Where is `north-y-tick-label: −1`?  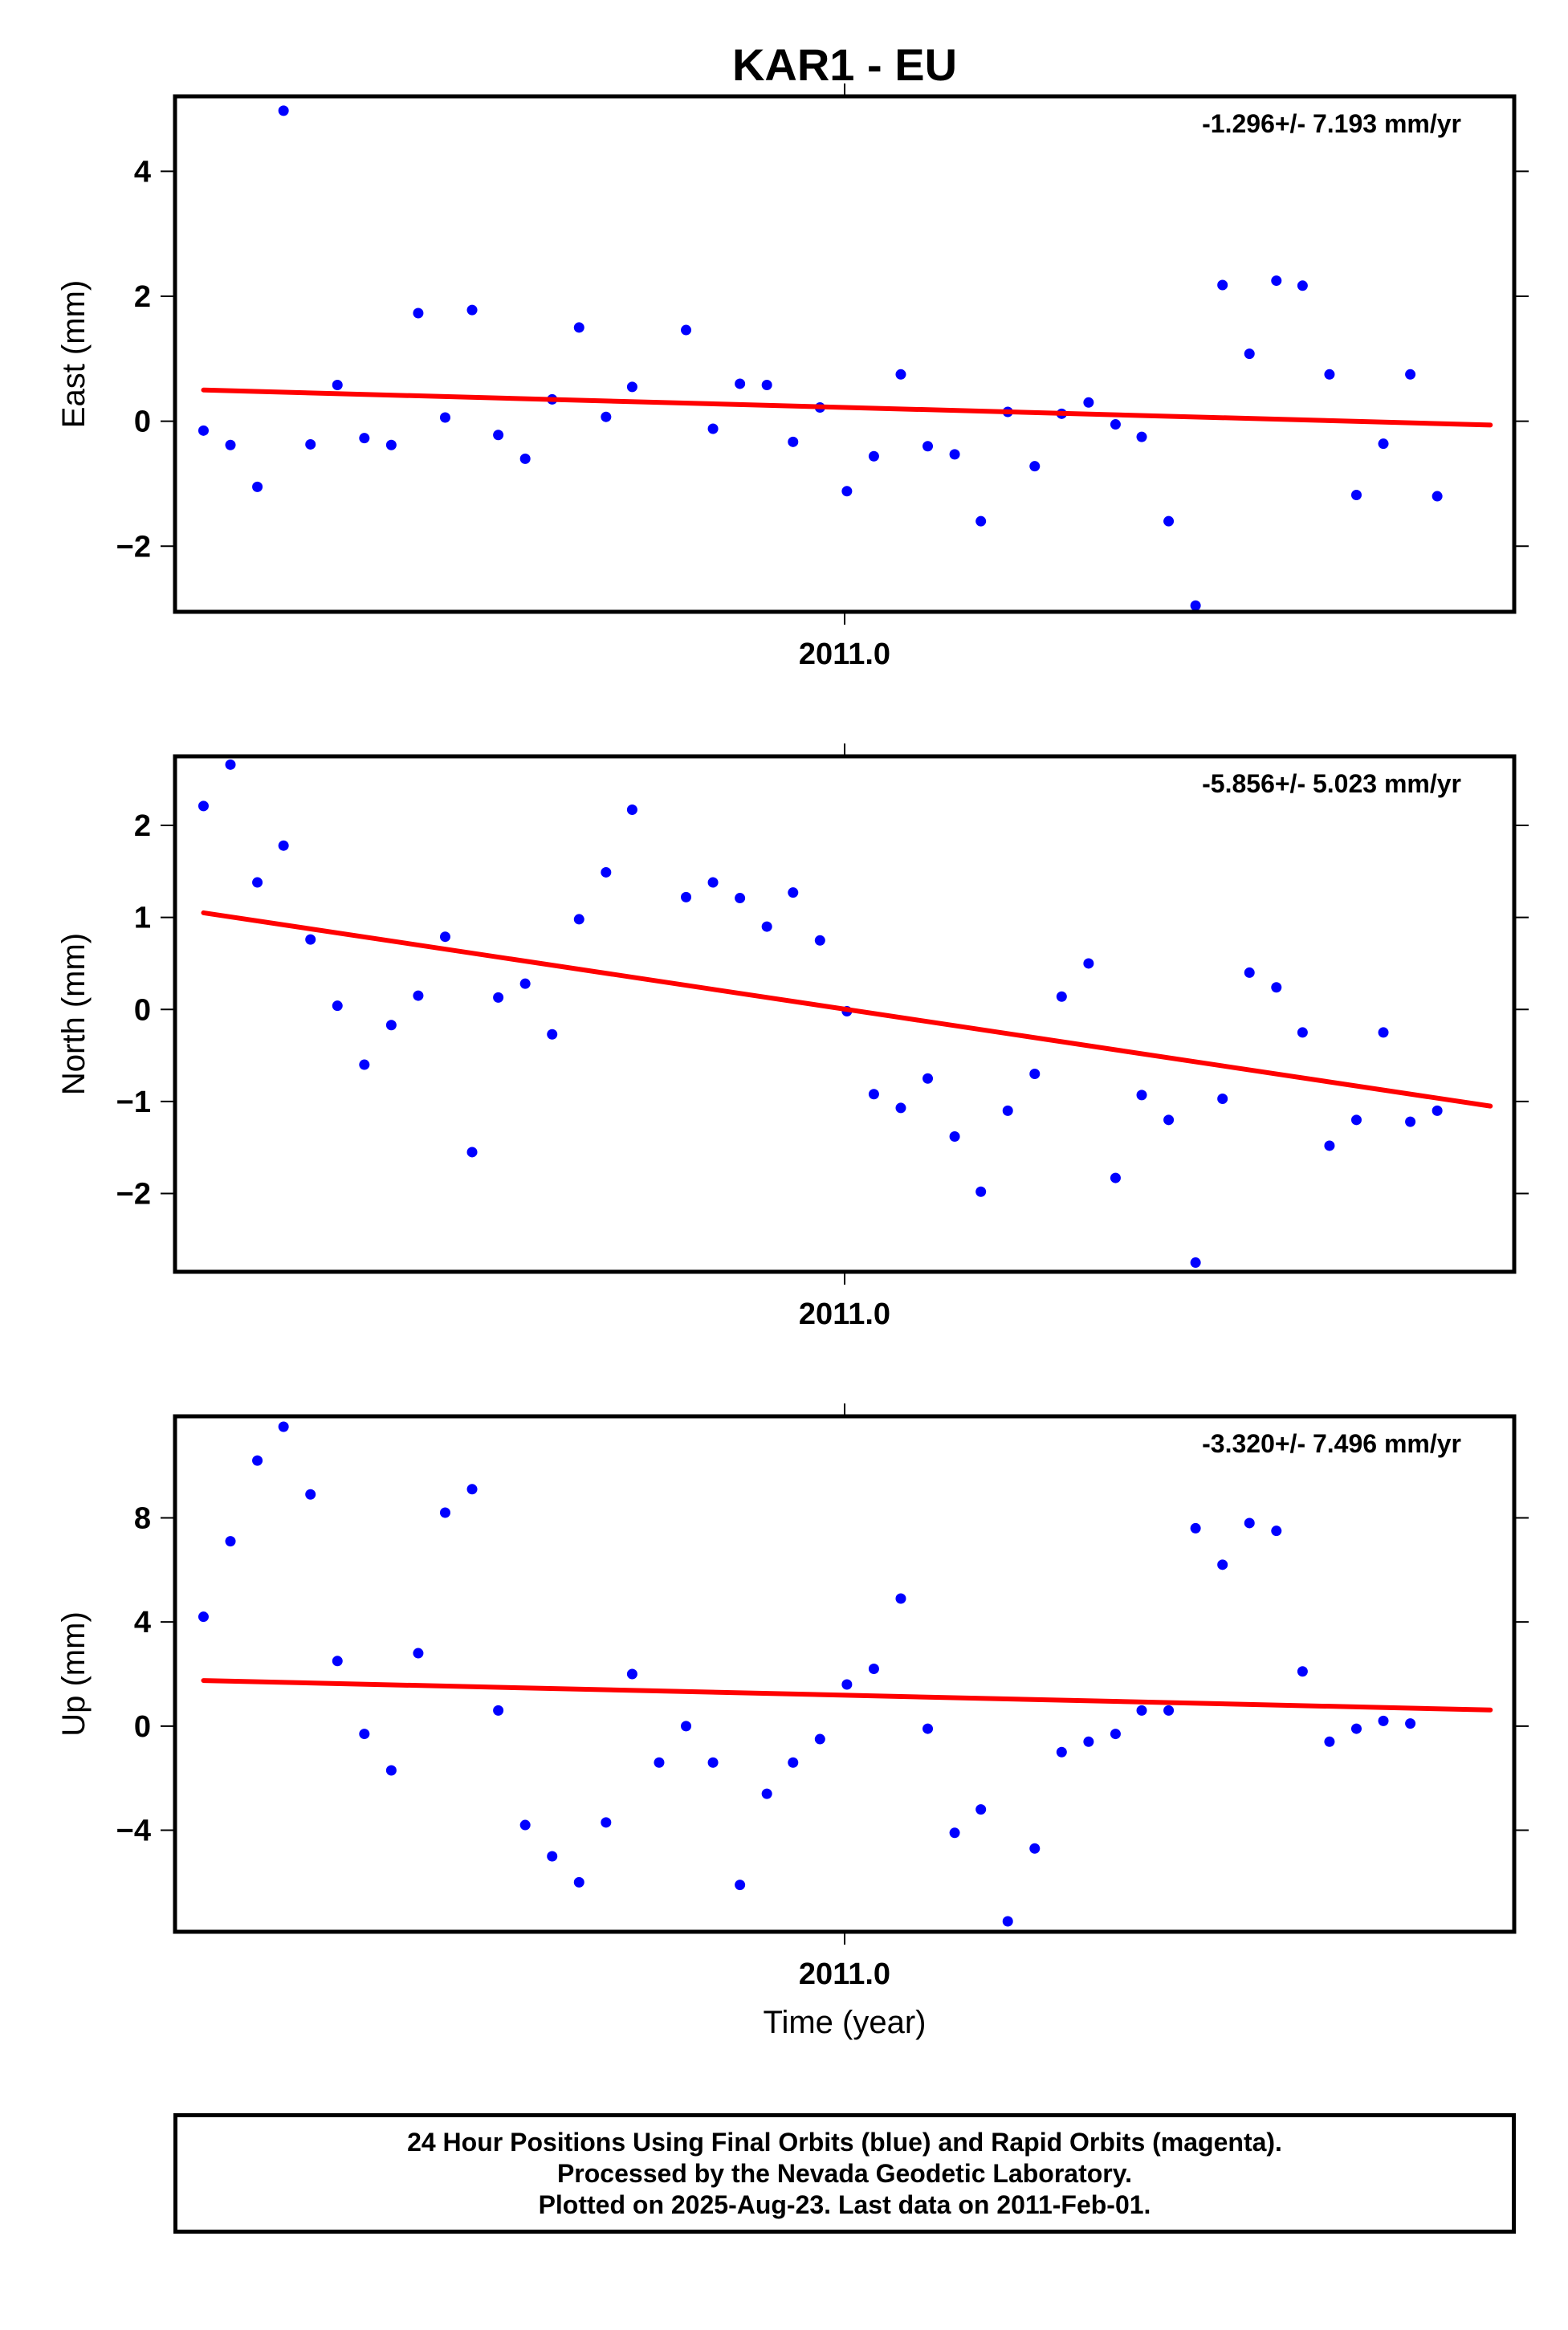
north-y-tick-label: −1 is located at coordinates (133, 1102).